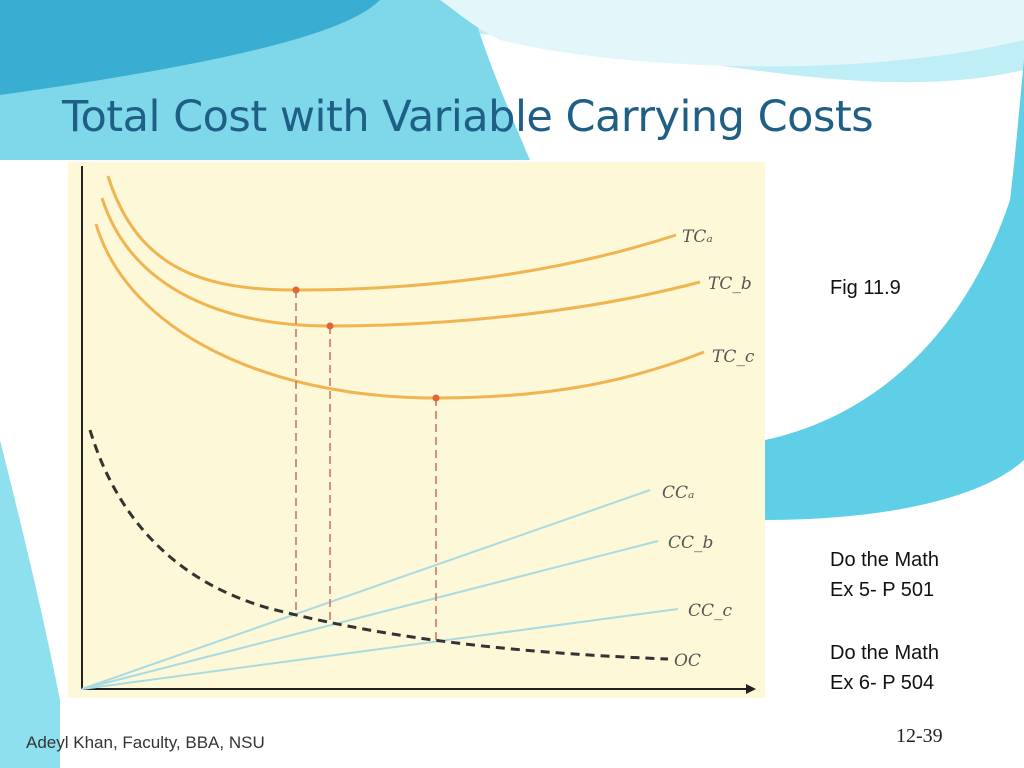 The width and height of the screenshot is (1024, 768). What do you see at coordinates (330, 326) in the screenshot?
I see `min-point-b` at bounding box center [330, 326].